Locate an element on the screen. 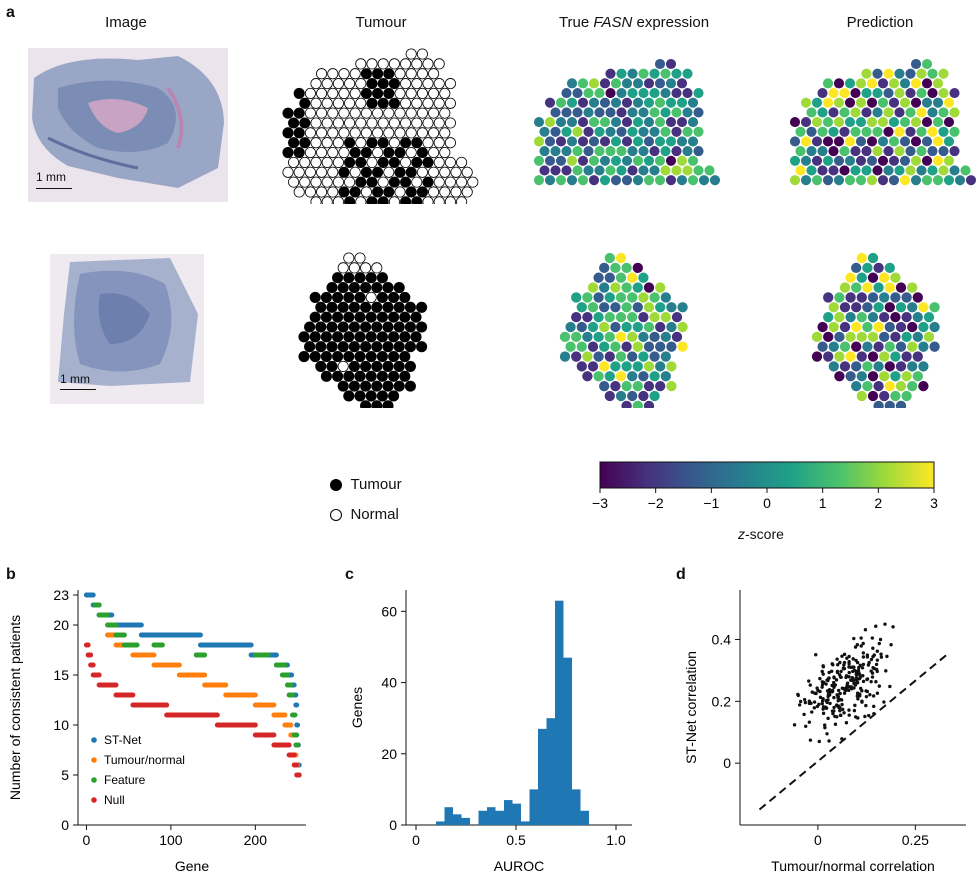 Image resolution: width=979 pixels, height=883 pixels. c-histogram-bar is located at coordinates (465, 821).